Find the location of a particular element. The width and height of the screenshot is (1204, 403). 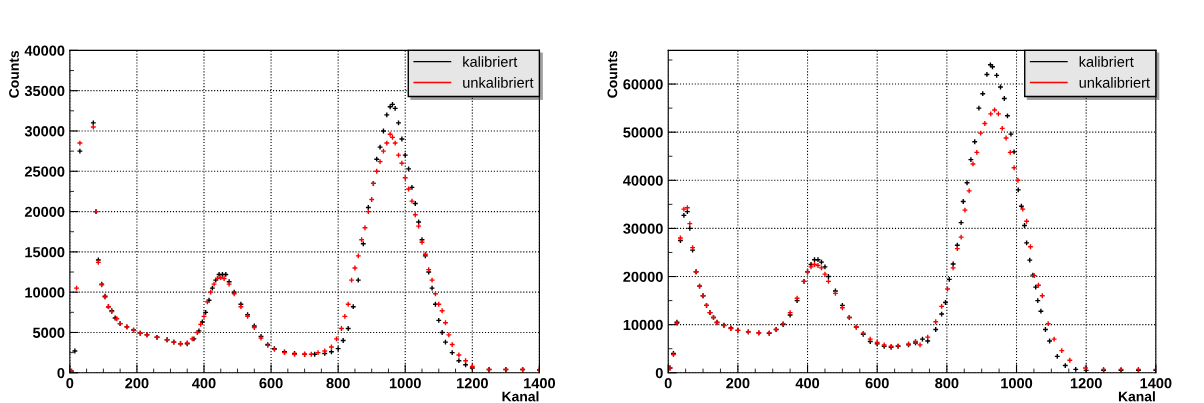

y-tick-label: 35000 is located at coordinates (44, 91).